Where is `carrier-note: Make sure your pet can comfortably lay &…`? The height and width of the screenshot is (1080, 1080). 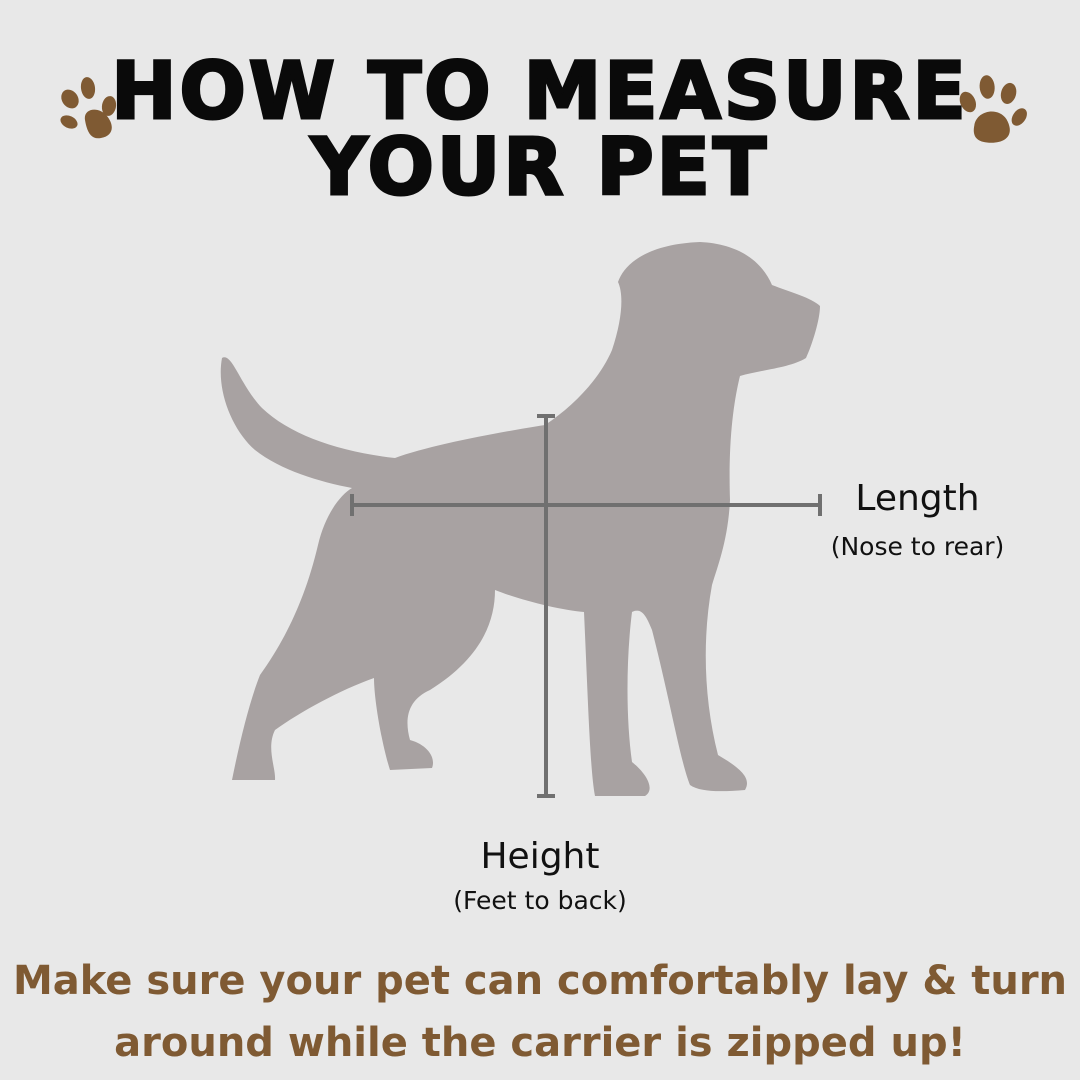 carrier-note: Make sure your pet can comfortably lay &… is located at coordinates (540, 1012).